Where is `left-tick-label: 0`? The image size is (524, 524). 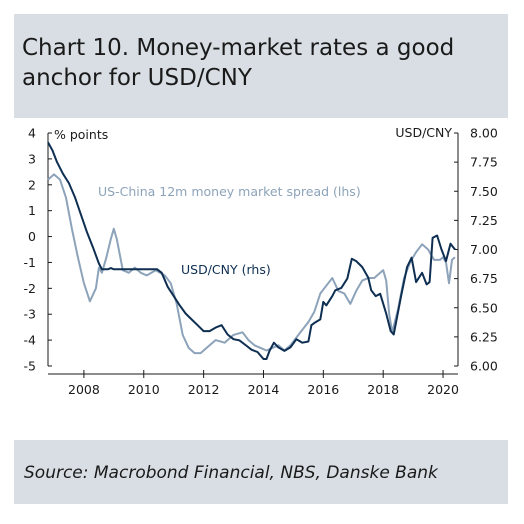
left-tick-label: 0 is located at coordinates (32, 236).